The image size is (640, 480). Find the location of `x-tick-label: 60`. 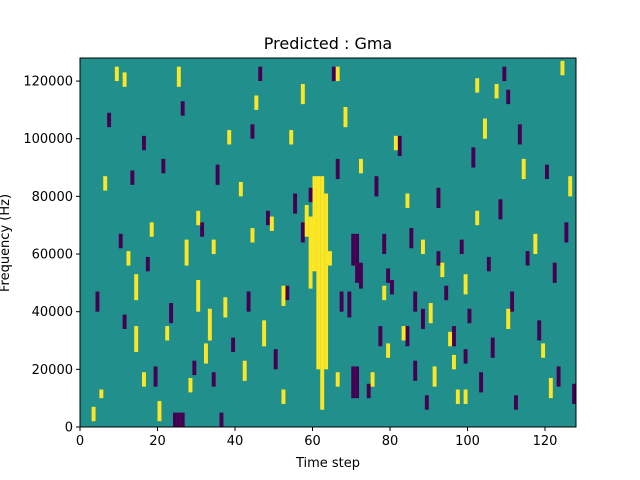

x-tick-label: 60 is located at coordinates (312, 441).